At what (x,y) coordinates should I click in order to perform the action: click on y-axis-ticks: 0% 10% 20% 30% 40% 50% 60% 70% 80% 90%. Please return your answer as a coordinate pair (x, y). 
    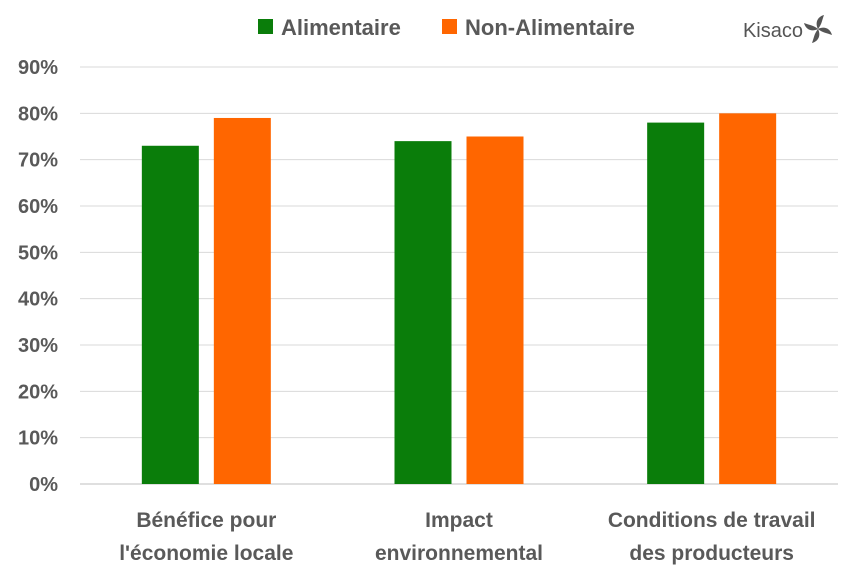
    Looking at the image, I should click on (38, 276).